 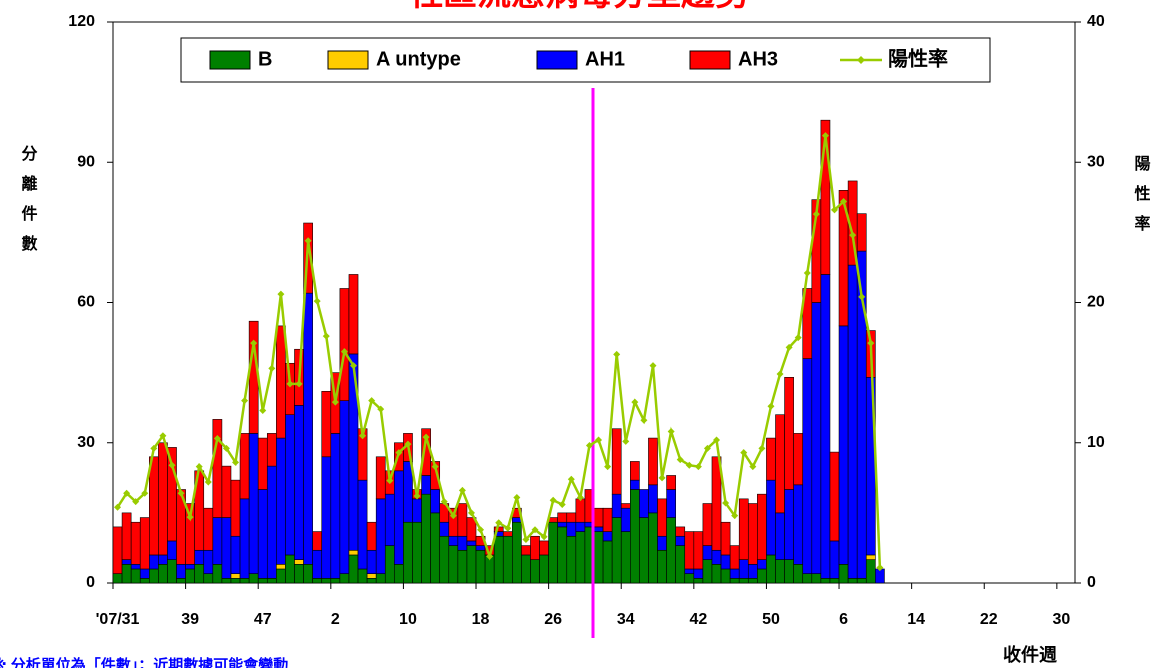 What do you see at coordinates (348, 60) in the screenshot?
I see `legend-swatch` at bounding box center [348, 60].